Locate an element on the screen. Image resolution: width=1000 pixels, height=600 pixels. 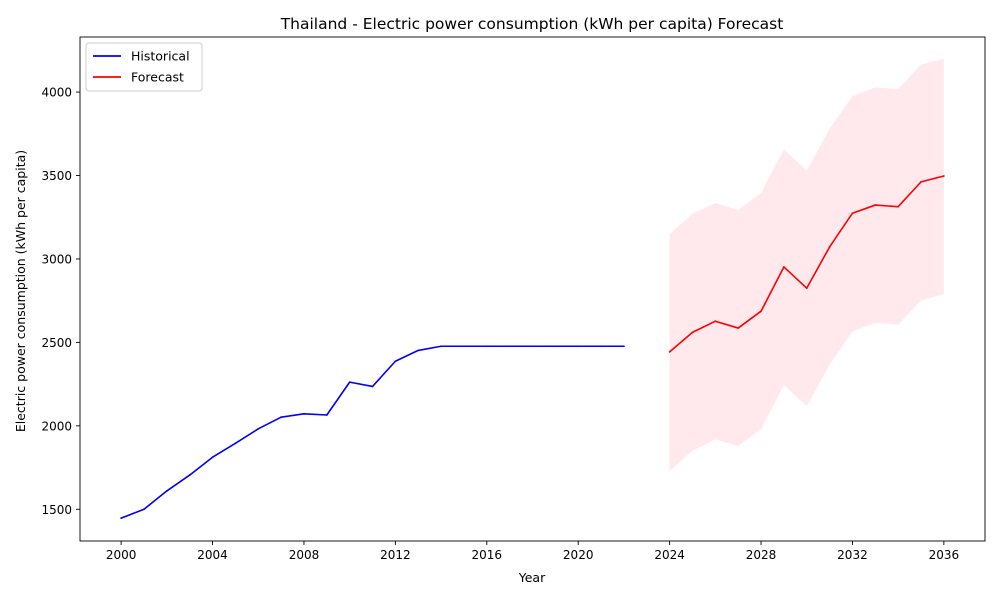
y-tick-label: 3000 is located at coordinates (56, 259).